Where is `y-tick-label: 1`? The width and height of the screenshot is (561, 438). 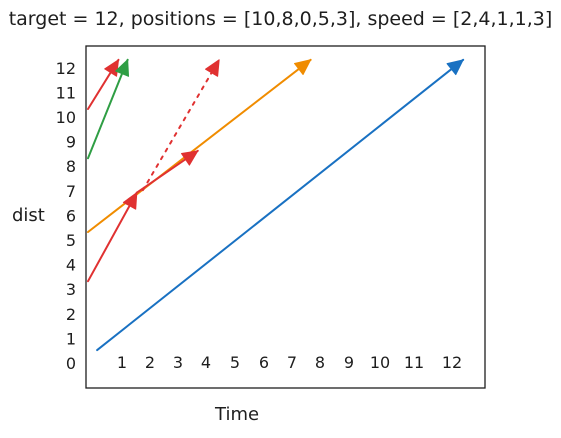 y-tick-label: 1 is located at coordinates (71, 338).